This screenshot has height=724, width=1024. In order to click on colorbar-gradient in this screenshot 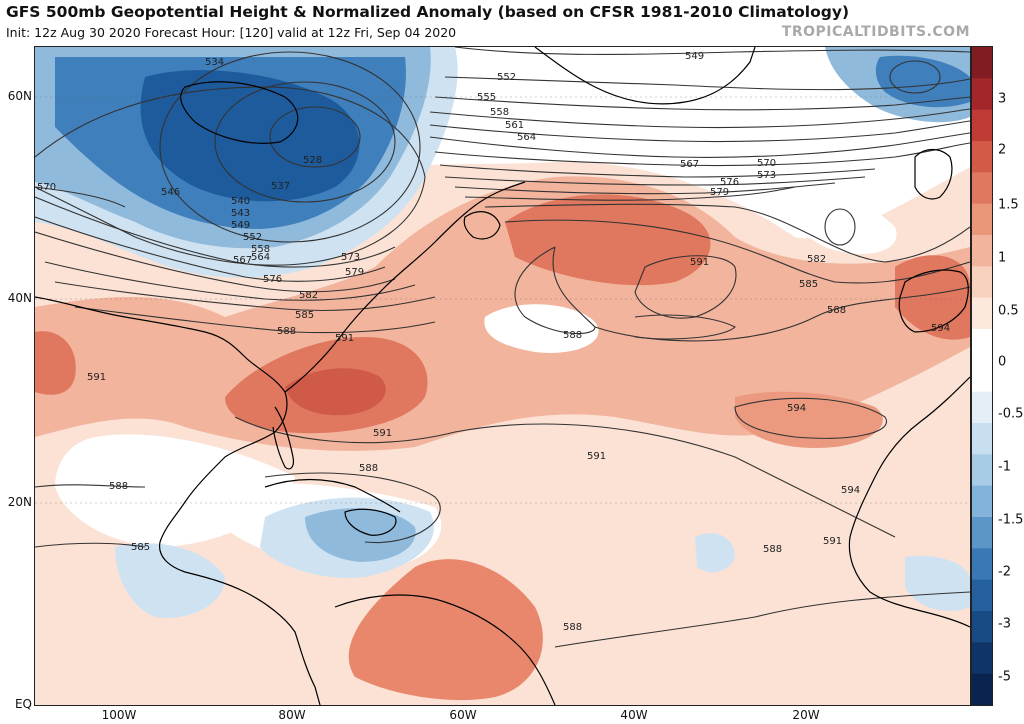, I will do `click(982, 376)`.